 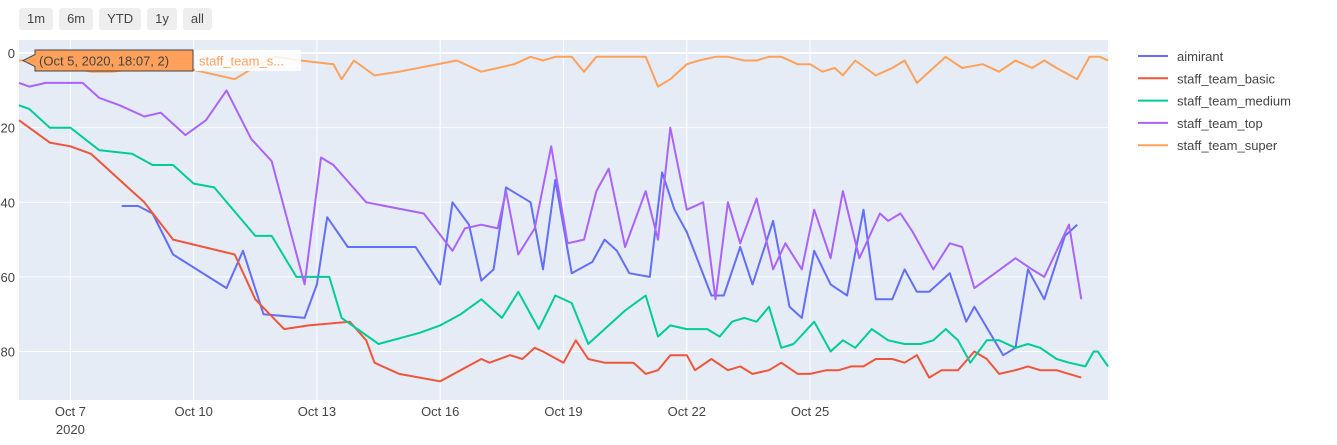 I want to click on x-tick-label: Oct 19, so click(x=563, y=411).